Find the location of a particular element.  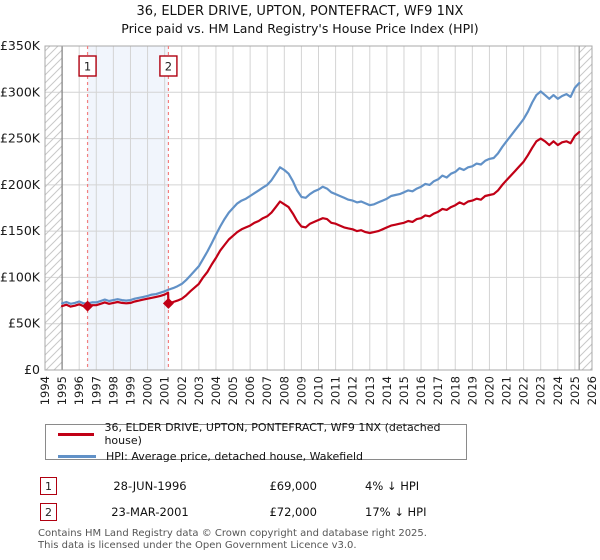

svg-text: £0 is located at coordinates (32, 369).